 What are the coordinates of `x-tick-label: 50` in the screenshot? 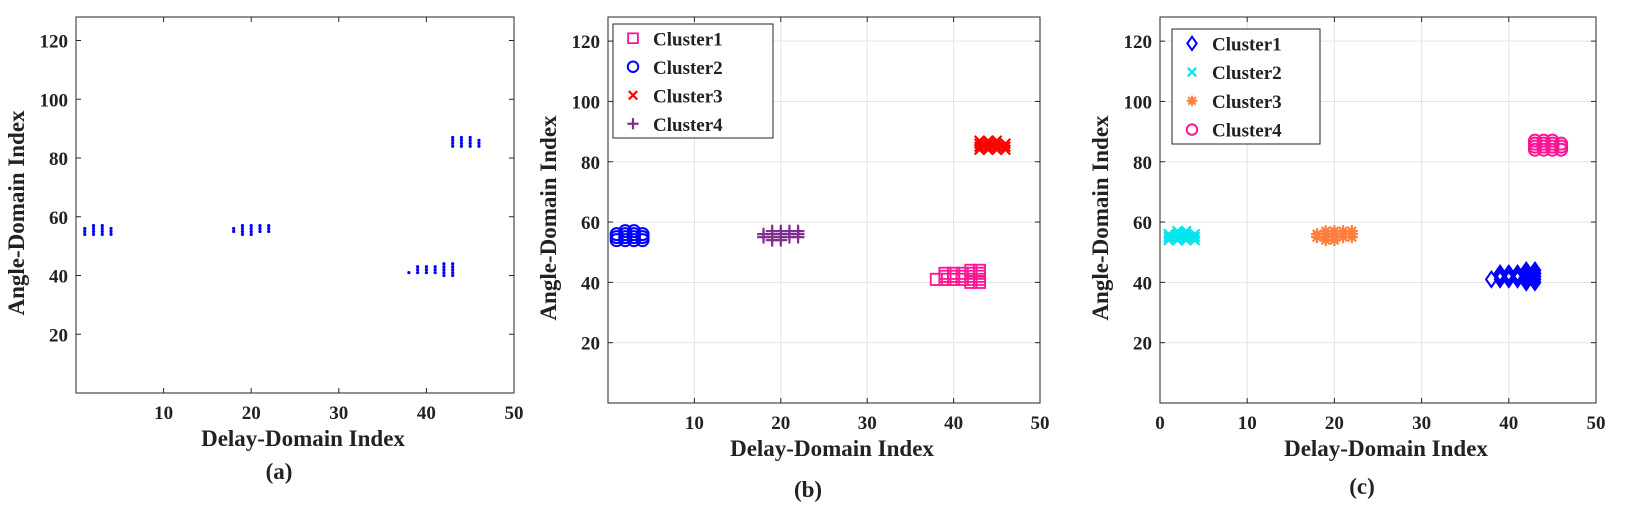 It's located at (514, 413).